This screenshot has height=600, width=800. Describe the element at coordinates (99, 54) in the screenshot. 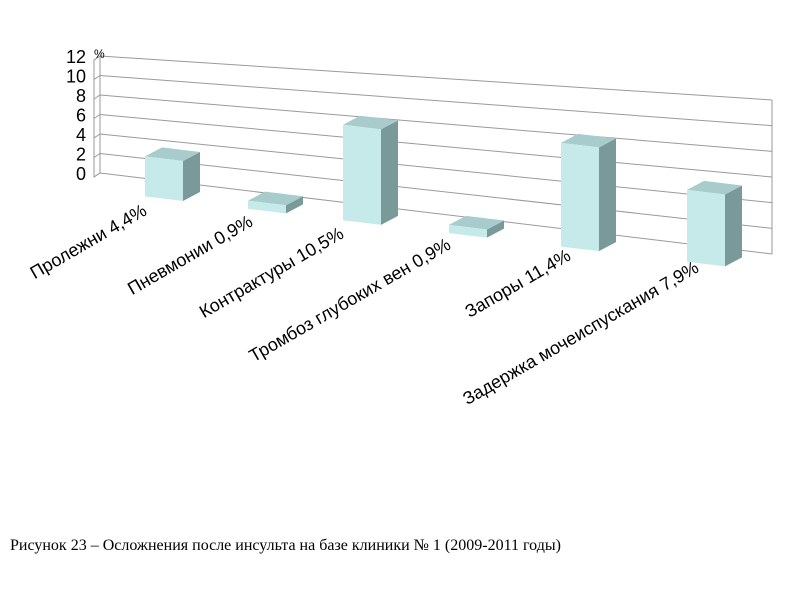

I see `y-axis-unit: %` at that location.